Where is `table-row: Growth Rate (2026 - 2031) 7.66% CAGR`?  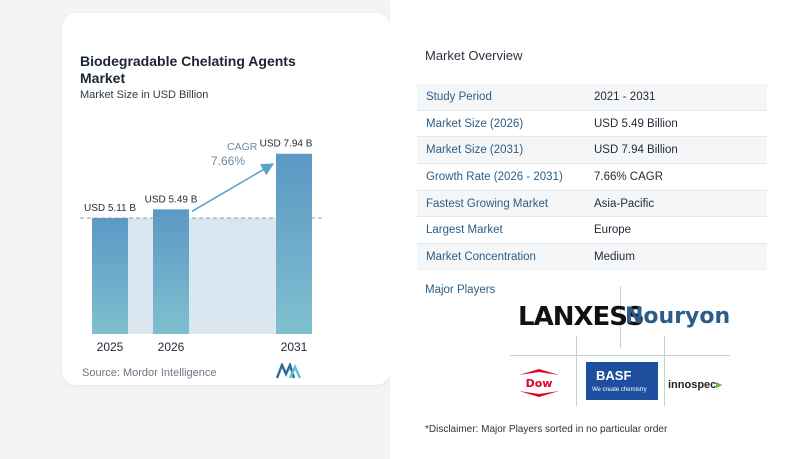
table-row: Growth Rate (2026 - 2031) 7.66% CAGR is located at coordinates (592, 177).